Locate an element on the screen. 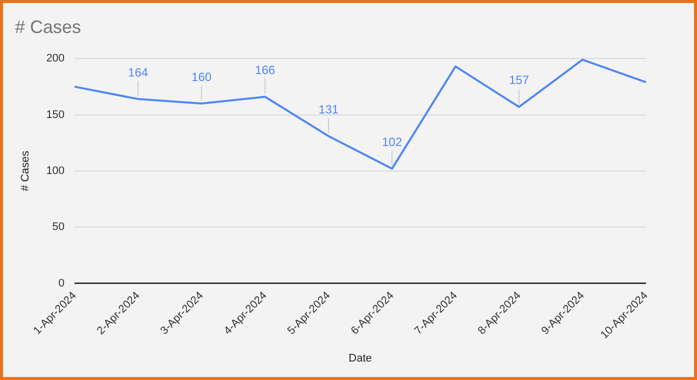  data-label: 160 is located at coordinates (202, 77).